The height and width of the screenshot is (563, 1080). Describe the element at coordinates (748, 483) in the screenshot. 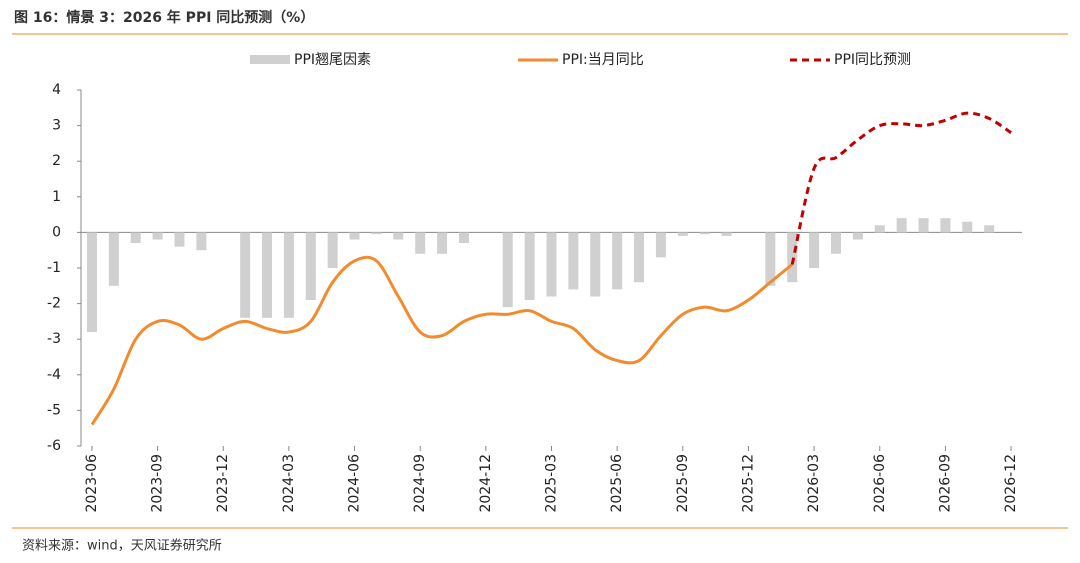

I see `x-tick-label: 2025-12` at that location.